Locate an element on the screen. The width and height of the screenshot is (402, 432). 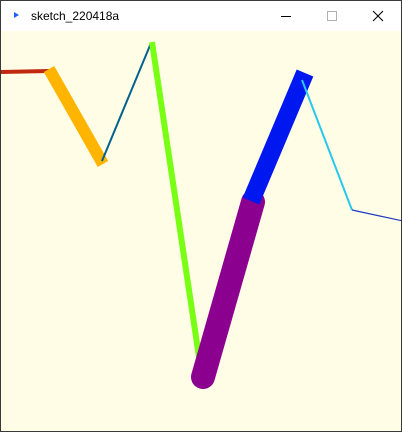
maximize-button is located at coordinates (332, 16).